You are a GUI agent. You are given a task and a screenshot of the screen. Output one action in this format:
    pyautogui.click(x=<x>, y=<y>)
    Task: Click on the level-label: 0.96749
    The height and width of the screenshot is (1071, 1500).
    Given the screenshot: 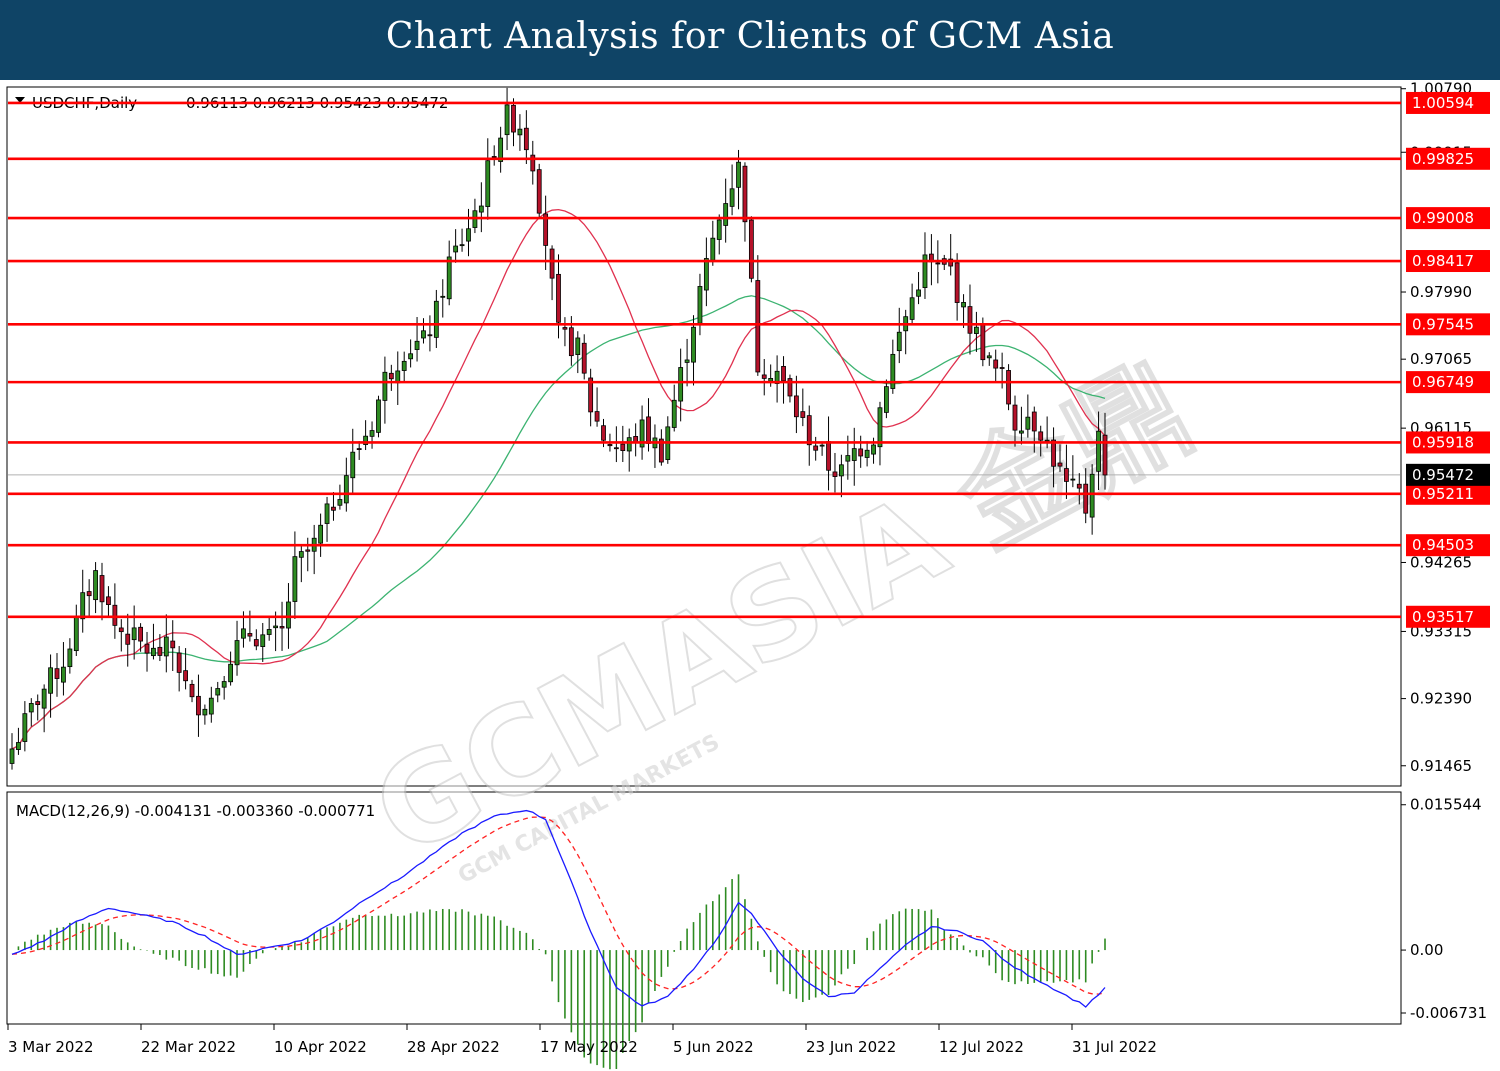 What is the action you would take?
    pyautogui.click(x=1443, y=382)
    